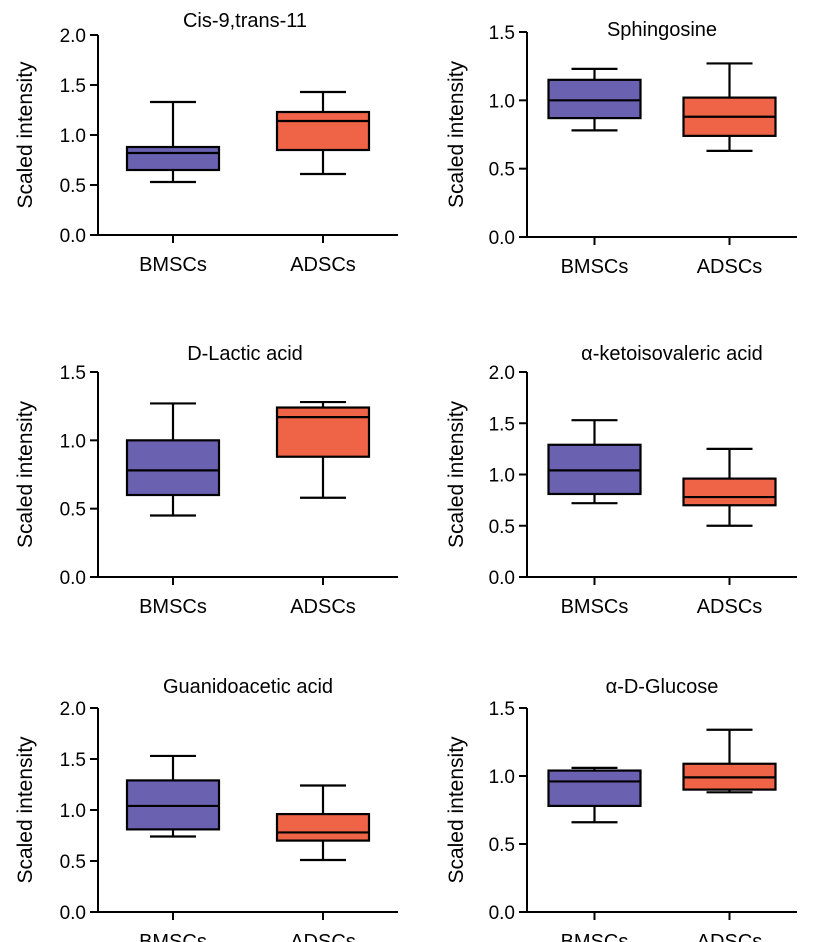 The width and height of the screenshot is (815, 942). I want to click on panel-title: Cis-9,trans-11, so click(245, 21).